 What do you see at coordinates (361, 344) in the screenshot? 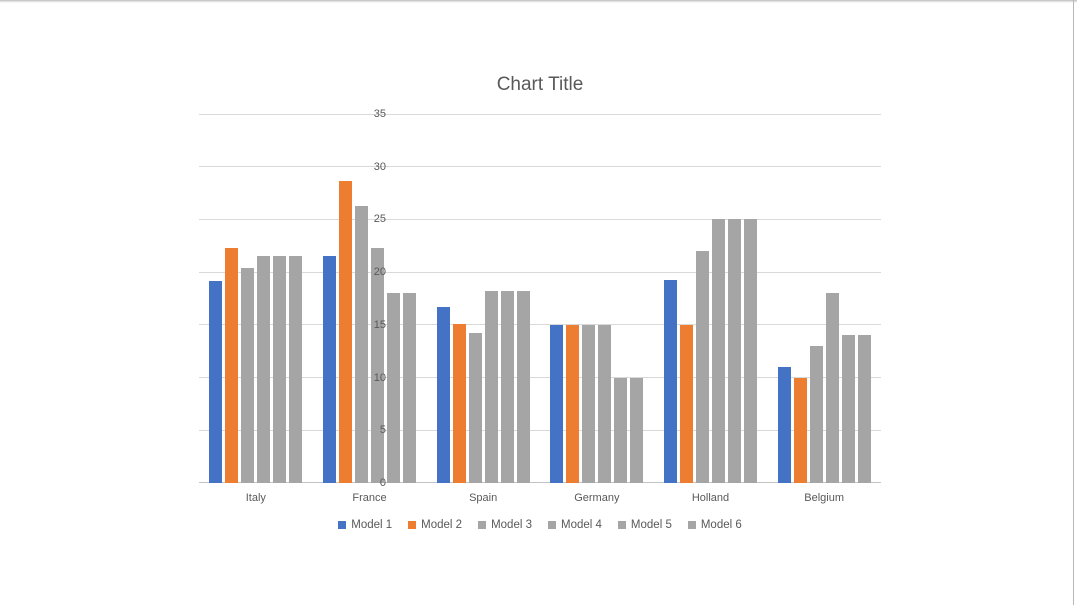
I see `bar-model-3-france` at bounding box center [361, 344].